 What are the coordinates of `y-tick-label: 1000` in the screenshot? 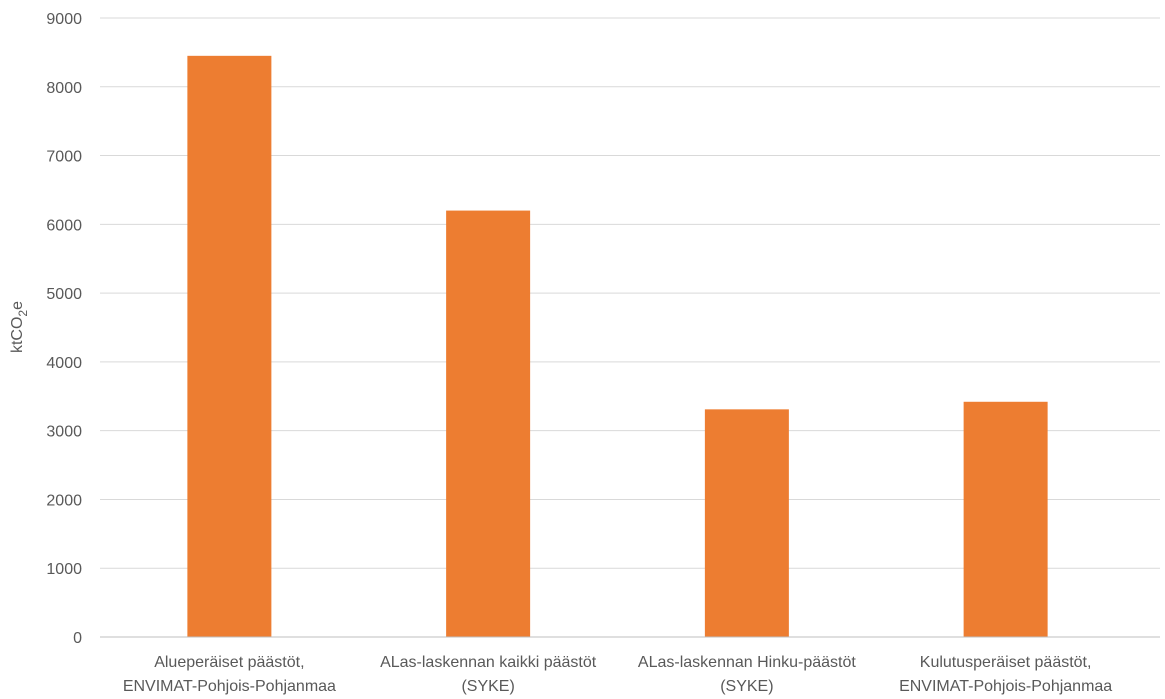 It's located at (64, 569).